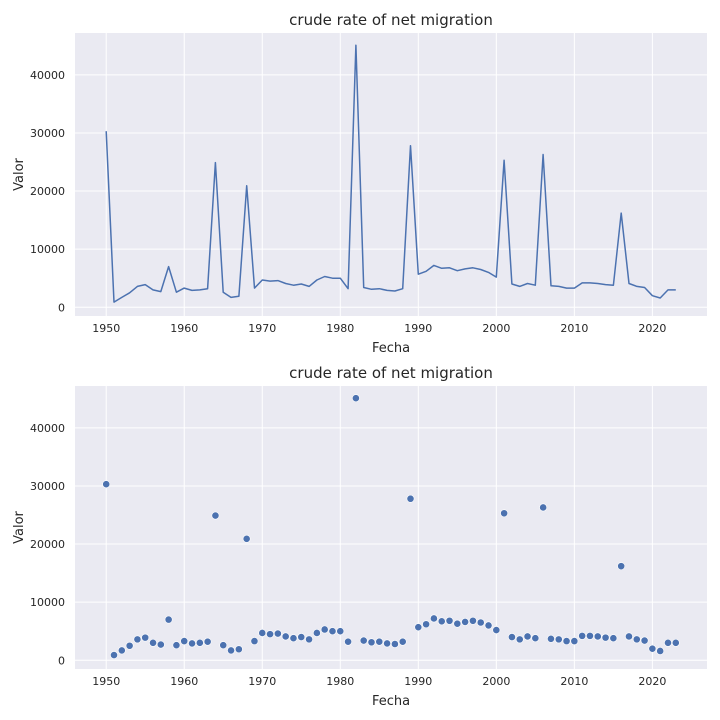  Describe the element at coordinates (184, 328) in the screenshot. I see `x-tick-label: 1960` at that location.